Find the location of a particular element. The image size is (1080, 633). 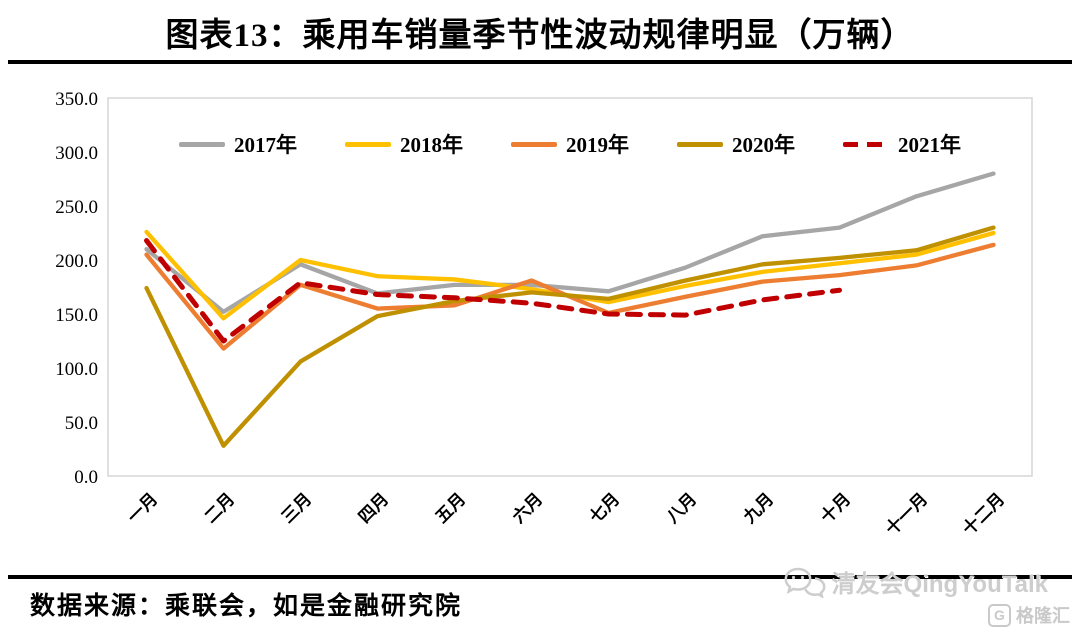

legend-item-2018年: 2018年 is located at coordinates (404, 144).